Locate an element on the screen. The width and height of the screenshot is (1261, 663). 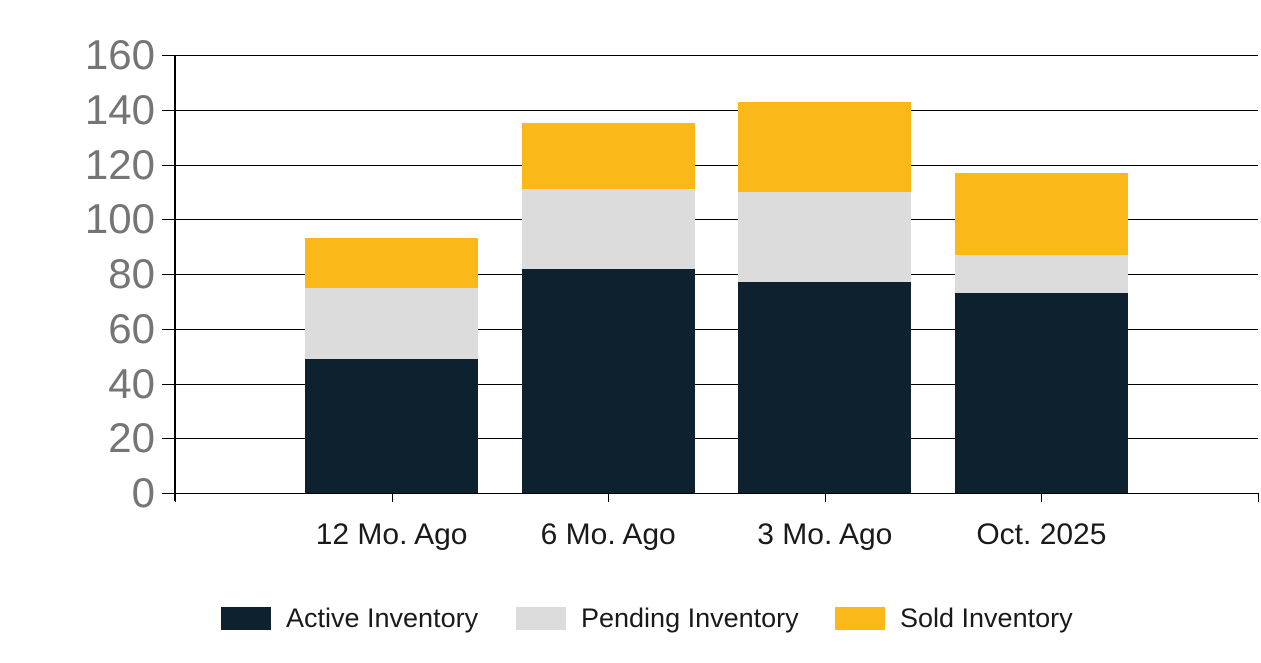
y-axis-tick-label: 100 is located at coordinates (119, 219).